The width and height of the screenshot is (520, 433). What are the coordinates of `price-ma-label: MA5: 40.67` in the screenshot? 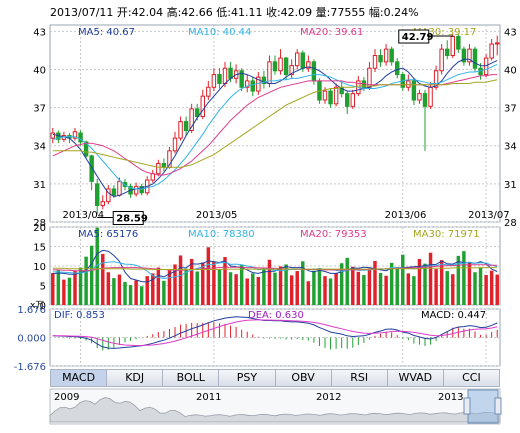 It's located at (106, 32).